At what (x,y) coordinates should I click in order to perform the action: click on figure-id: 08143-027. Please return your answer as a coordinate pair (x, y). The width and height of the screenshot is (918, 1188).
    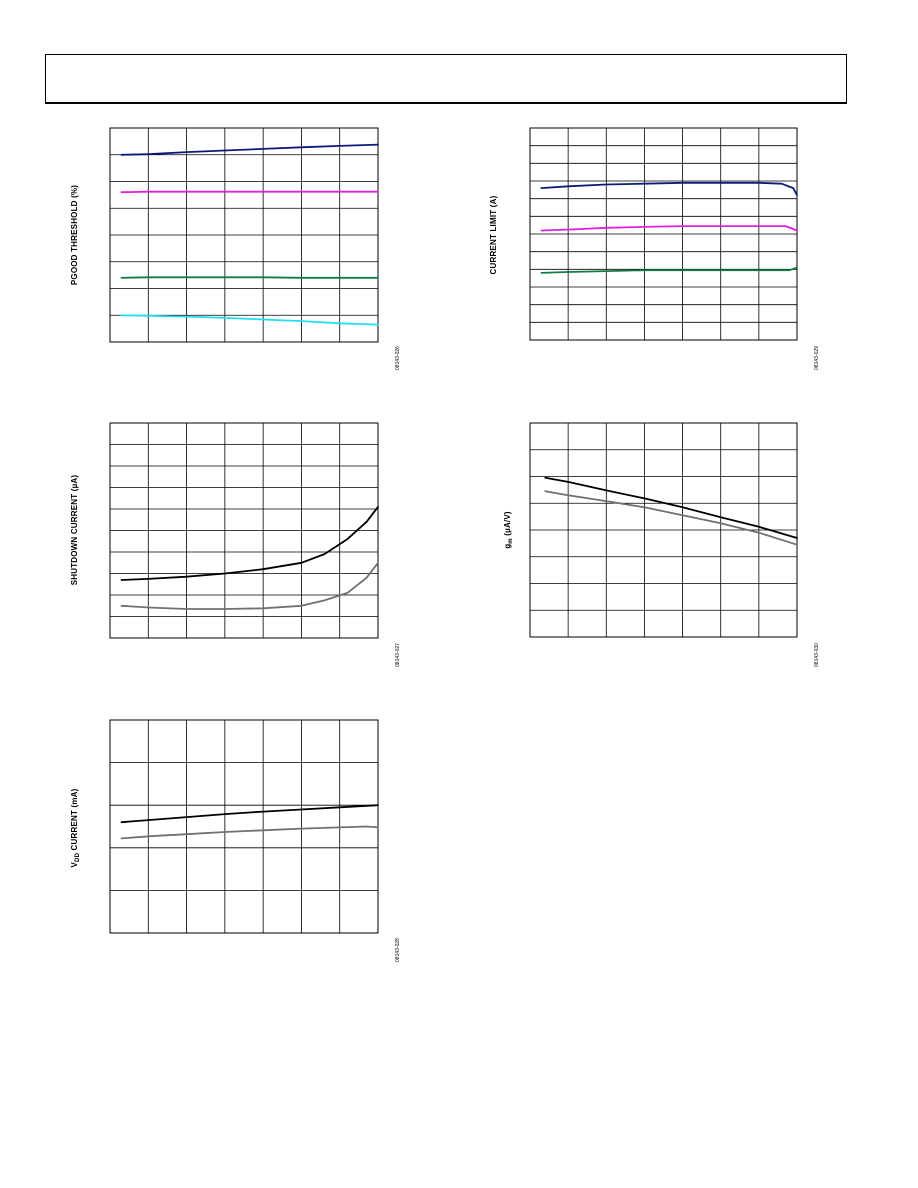
    Looking at the image, I should click on (398, 655).